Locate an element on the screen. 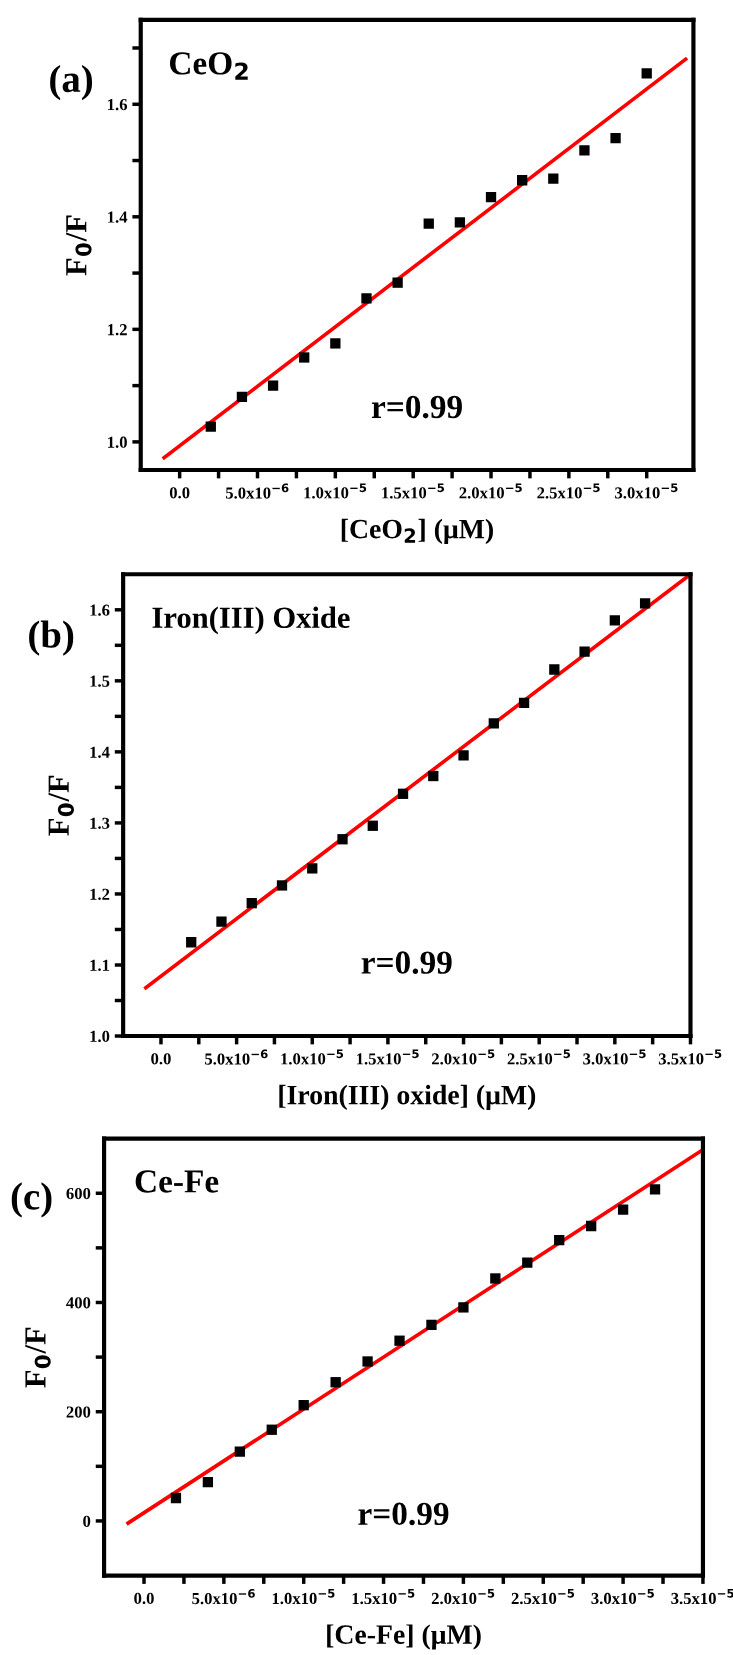  text: (b) is located at coordinates (51, 638).